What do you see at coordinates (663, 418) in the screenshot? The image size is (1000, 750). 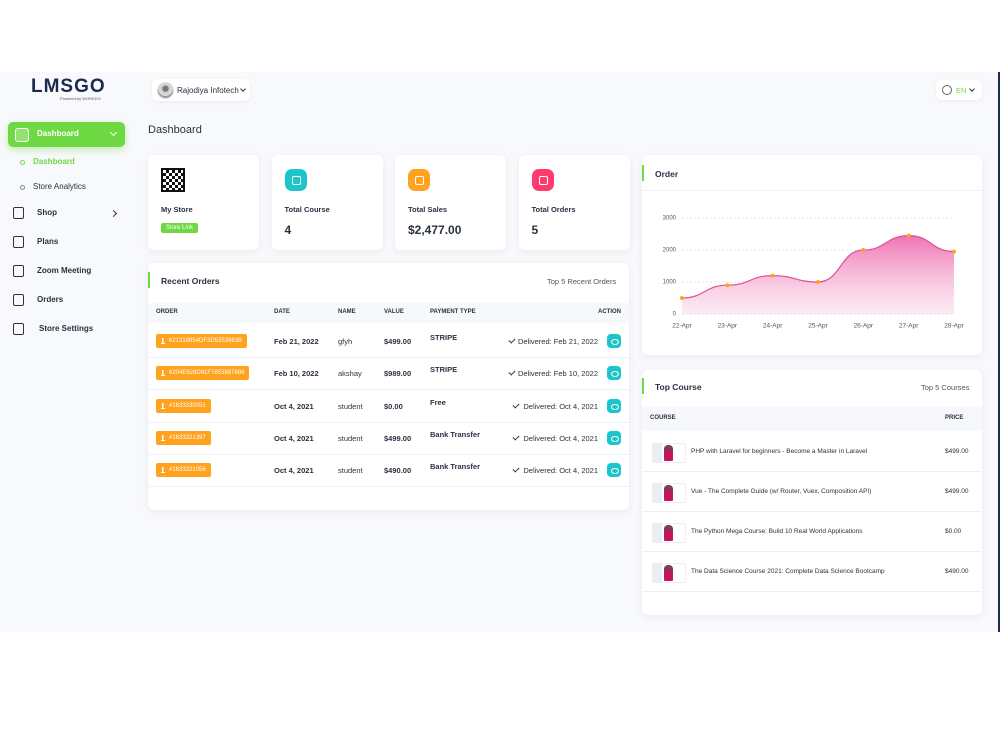 I see `column-header: COURSE` at bounding box center [663, 418].